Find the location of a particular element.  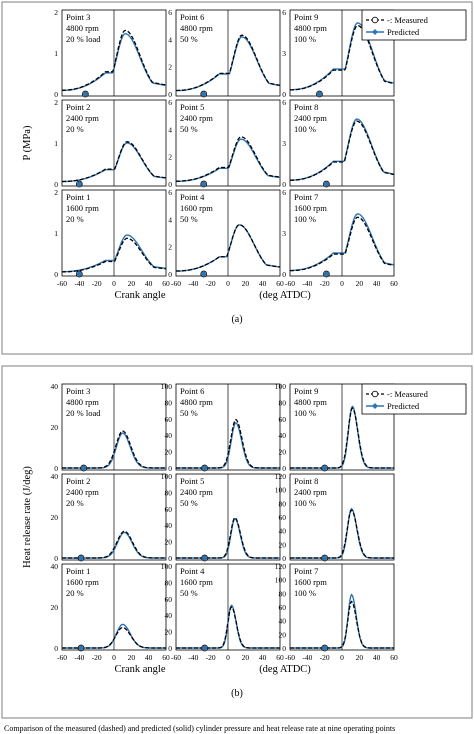

x-tick-label: -40 is located at coordinates (307, 283).